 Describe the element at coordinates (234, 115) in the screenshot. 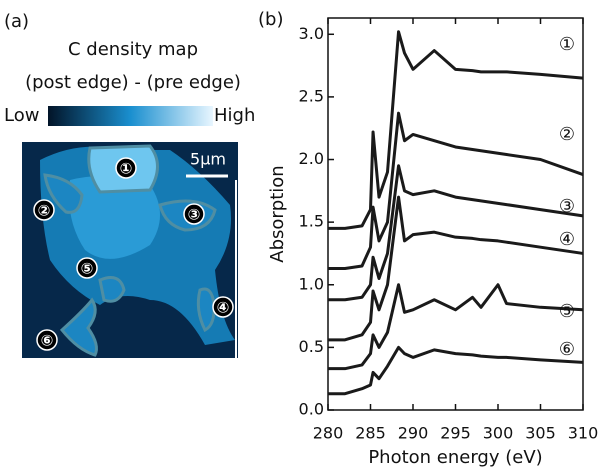

I see `colorbar-high: High` at that location.